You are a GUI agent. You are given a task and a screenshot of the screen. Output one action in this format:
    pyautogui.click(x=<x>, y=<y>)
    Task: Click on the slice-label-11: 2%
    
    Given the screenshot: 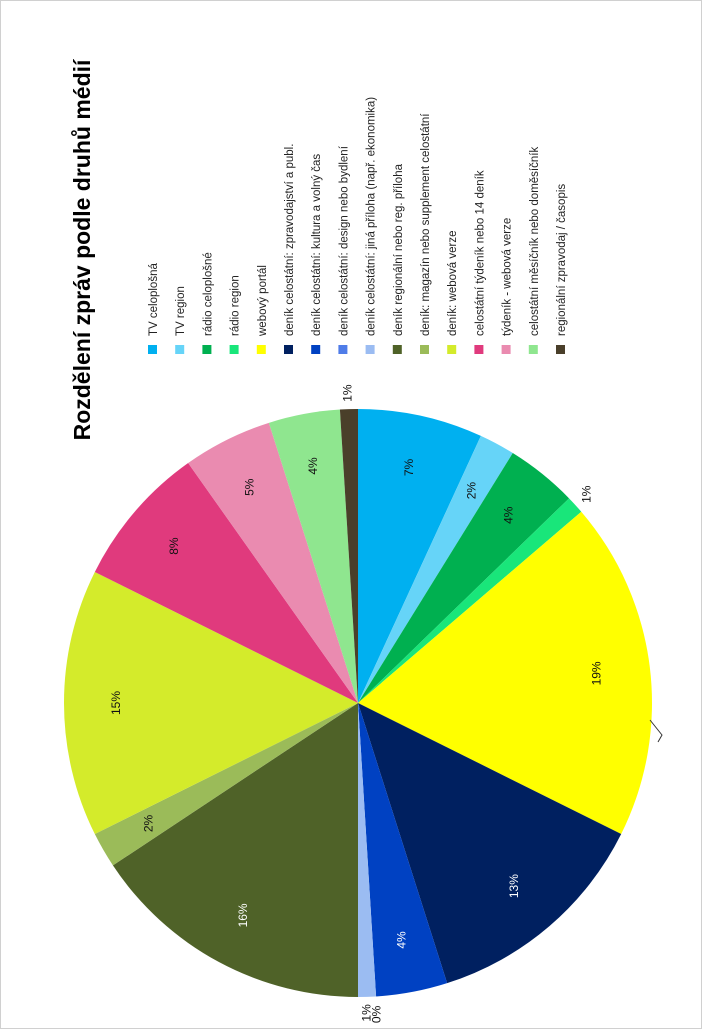 What is the action you would take?
    pyautogui.click(x=148, y=823)
    